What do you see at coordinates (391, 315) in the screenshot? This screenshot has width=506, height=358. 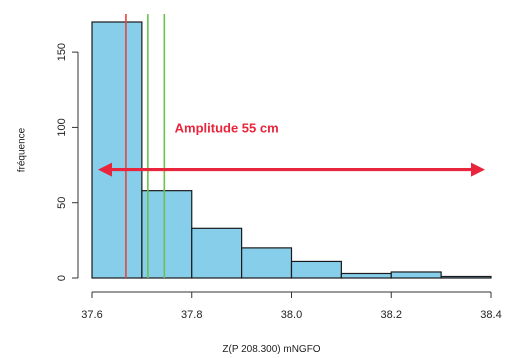 I see `x-tick-label: 38.2` at bounding box center [391, 315].